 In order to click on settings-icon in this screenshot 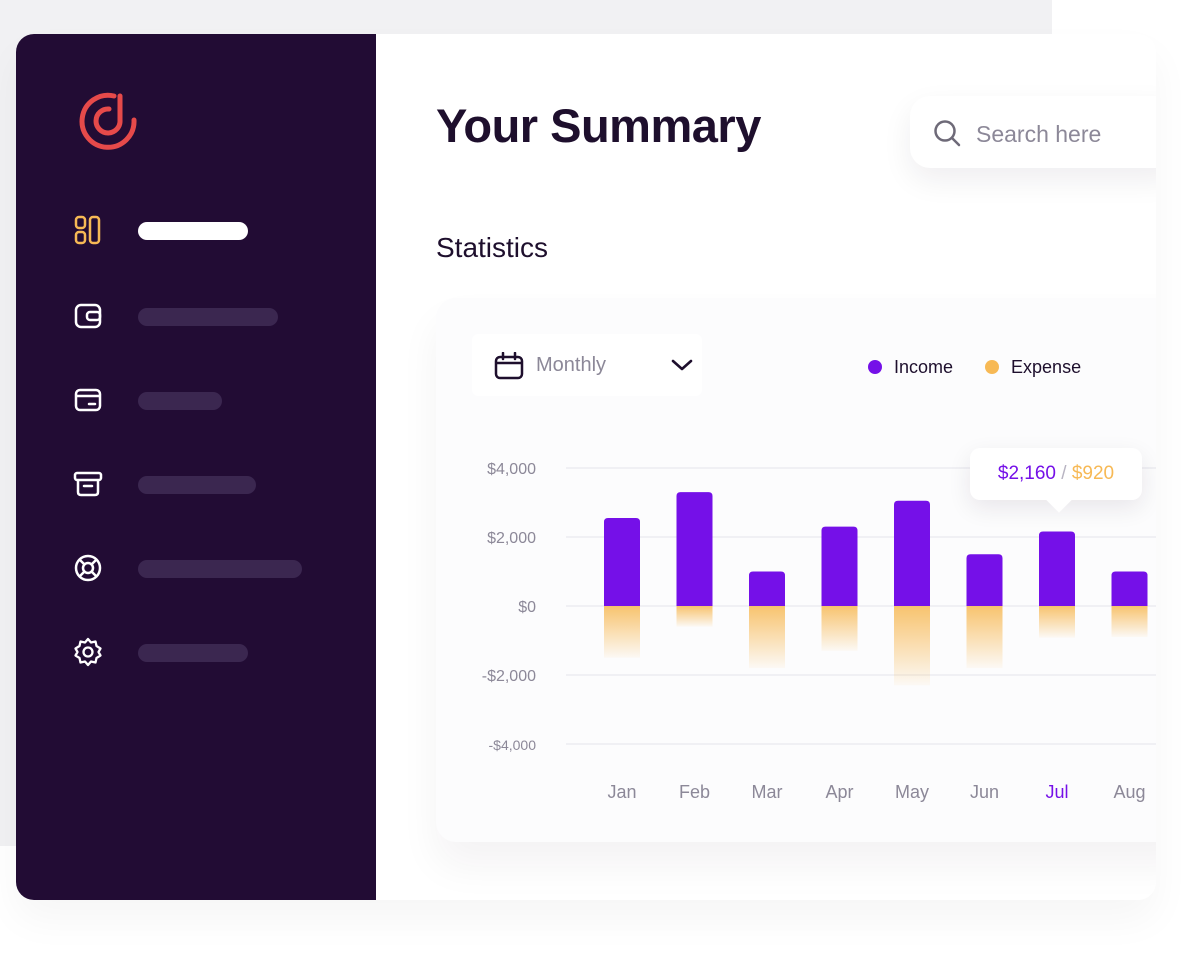, I will do `click(88, 652)`.